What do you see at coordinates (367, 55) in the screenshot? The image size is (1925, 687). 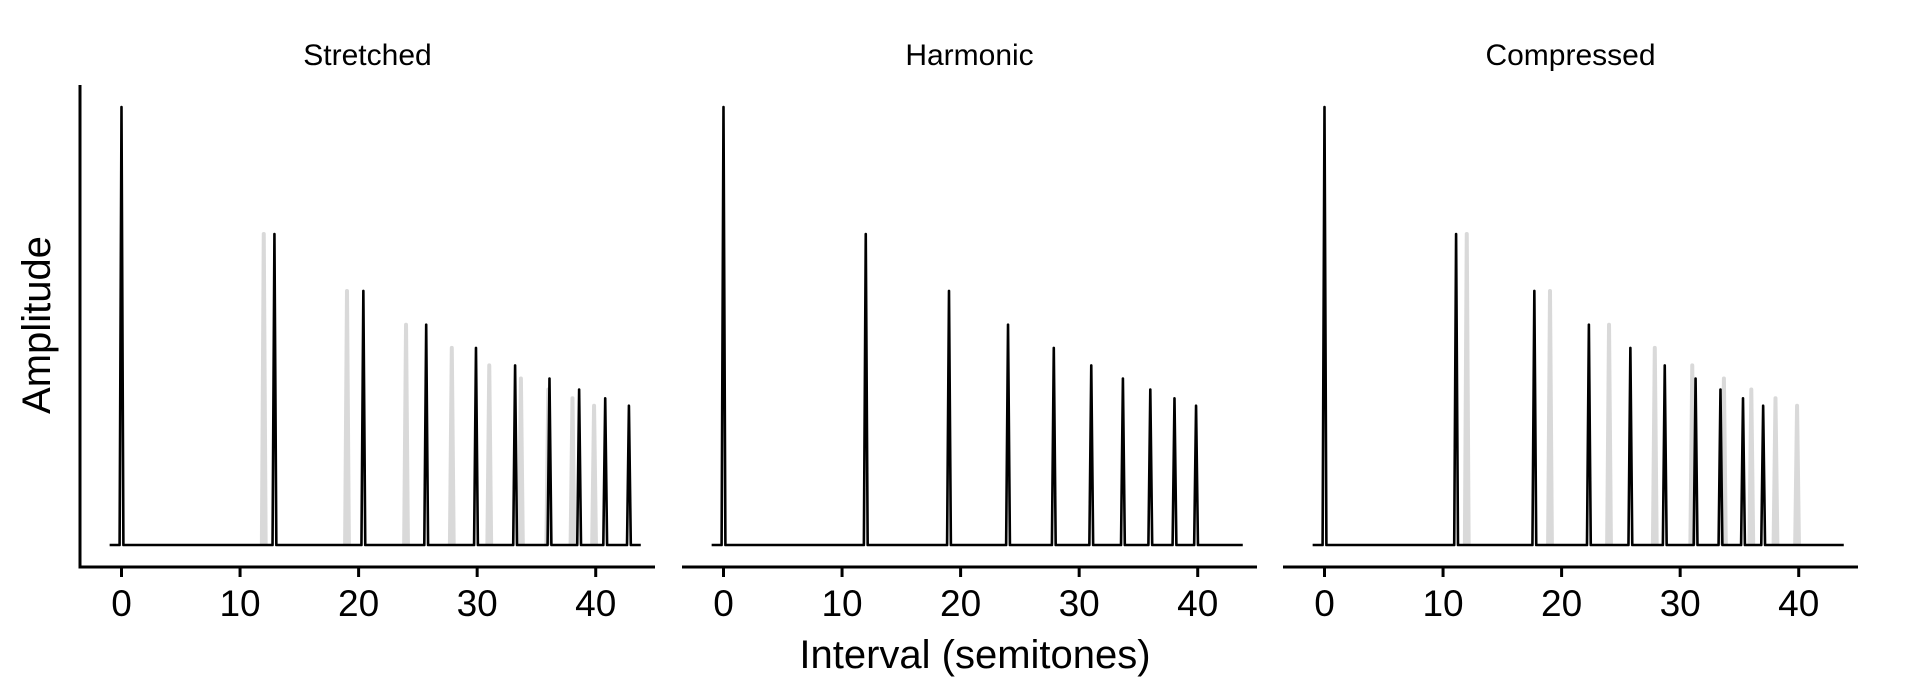 I see `facet-title: Stretched` at bounding box center [367, 55].